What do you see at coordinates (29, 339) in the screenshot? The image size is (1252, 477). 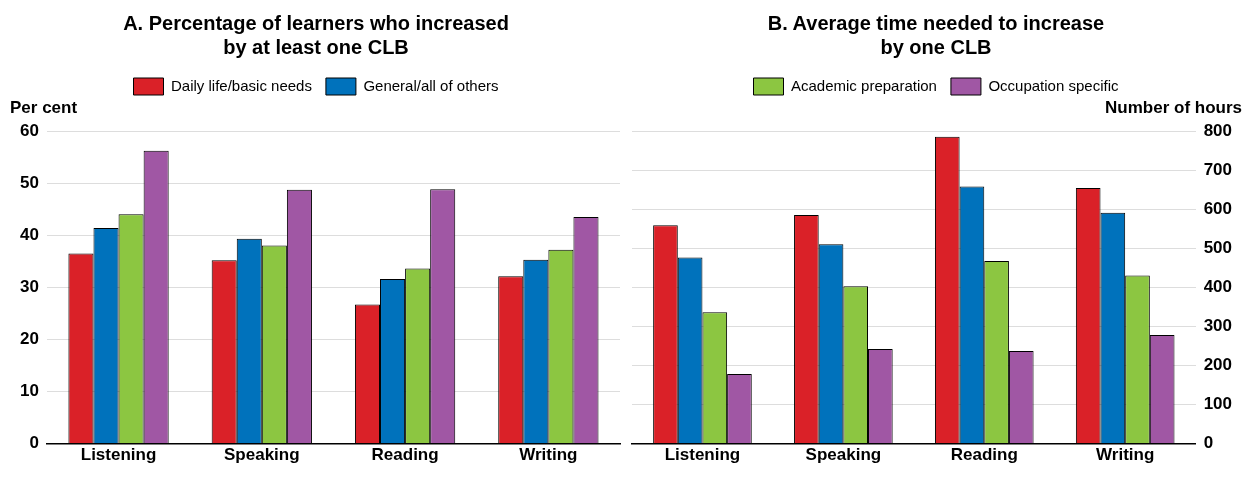 I see `y-tick-label: 20` at bounding box center [29, 339].